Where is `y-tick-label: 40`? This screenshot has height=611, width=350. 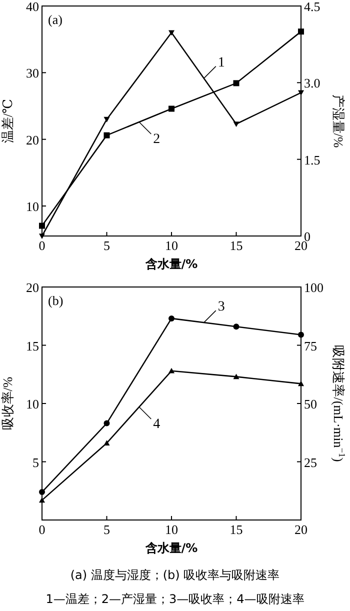
y-tick-label: 40 is located at coordinates (32, 7).